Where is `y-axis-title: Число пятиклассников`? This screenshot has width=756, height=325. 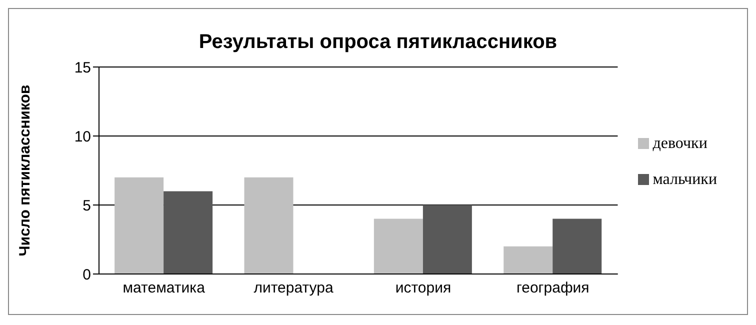
y-axis-title: Число пятиклассников is located at coordinates (25, 170).